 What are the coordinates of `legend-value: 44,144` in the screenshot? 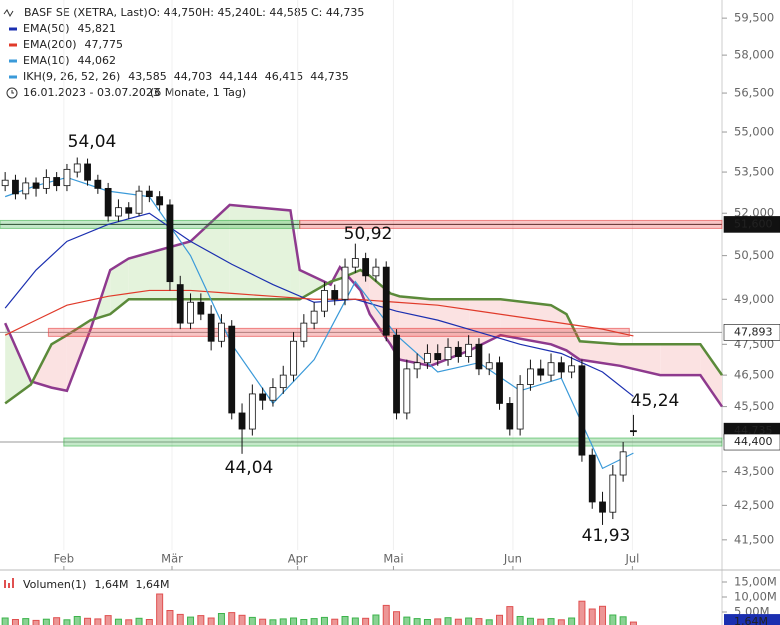 It's located at (238, 76).